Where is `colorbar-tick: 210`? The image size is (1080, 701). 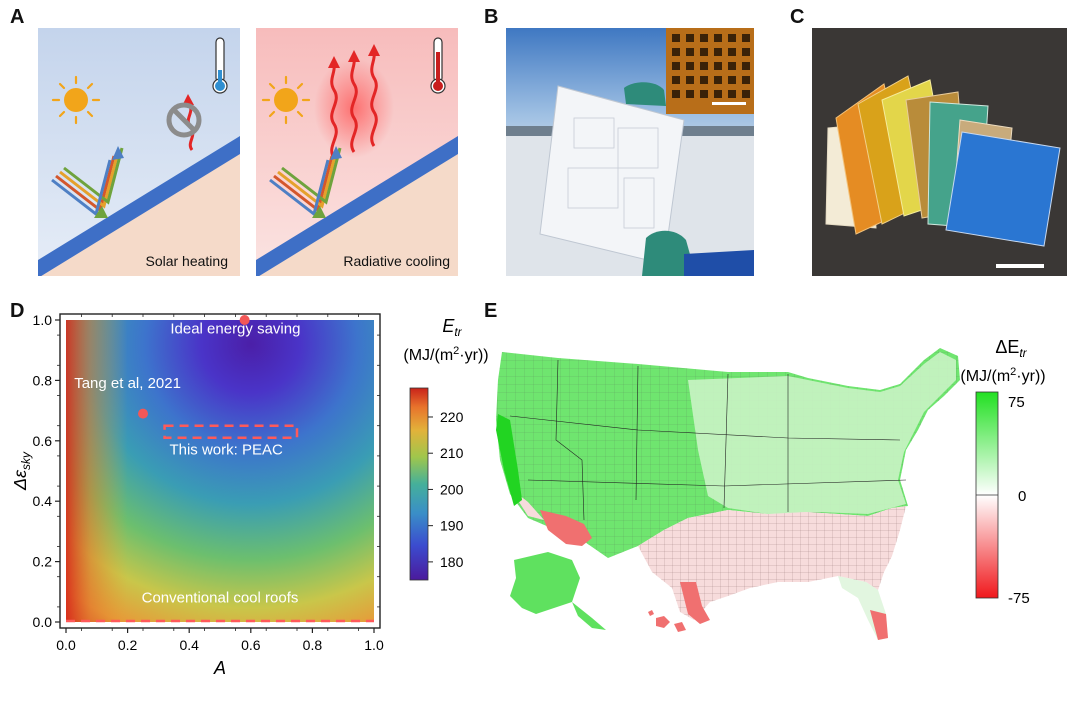 colorbar-tick: 210 is located at coordinates (452, 453).